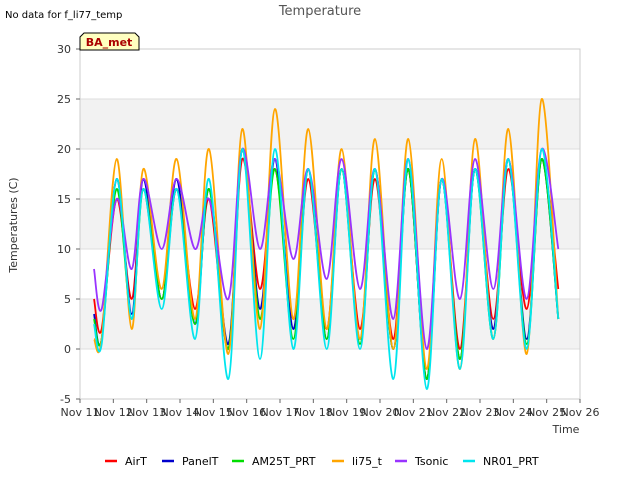  I want to click on legend: AirT PanelT AM25T_PRT li75_t Tsonic NR01_PRT, so click(322, 461).